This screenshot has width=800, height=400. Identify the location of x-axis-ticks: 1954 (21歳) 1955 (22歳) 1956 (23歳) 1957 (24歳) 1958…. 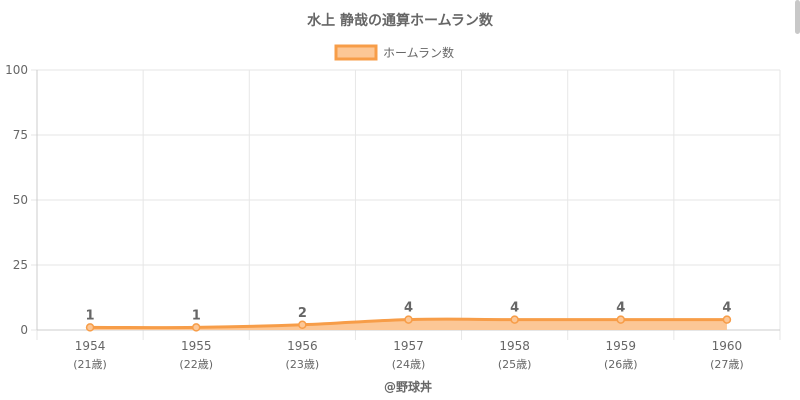
(408, 355).